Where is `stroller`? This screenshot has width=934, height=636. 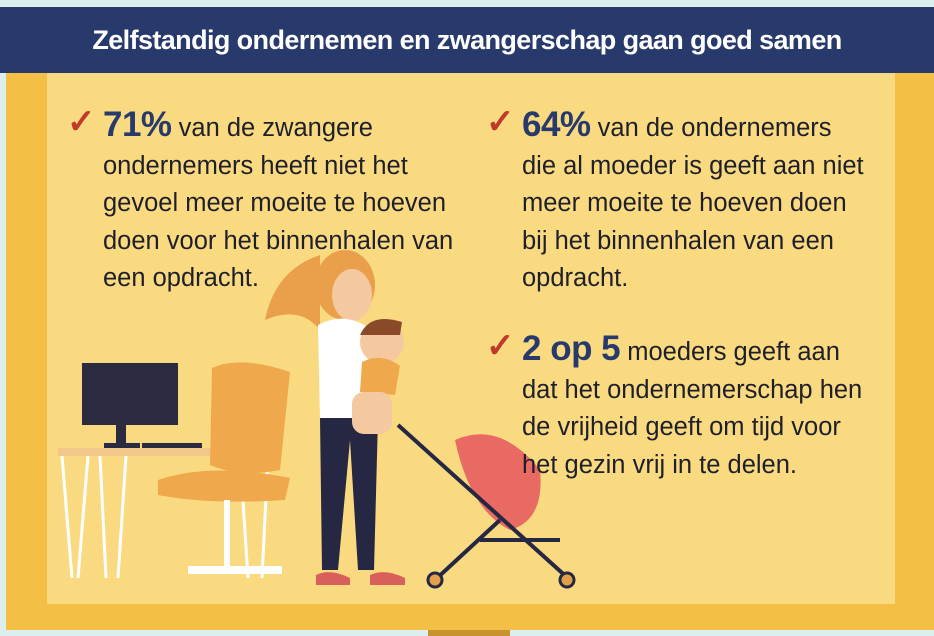
stroller is located at coordinates (486, 506).